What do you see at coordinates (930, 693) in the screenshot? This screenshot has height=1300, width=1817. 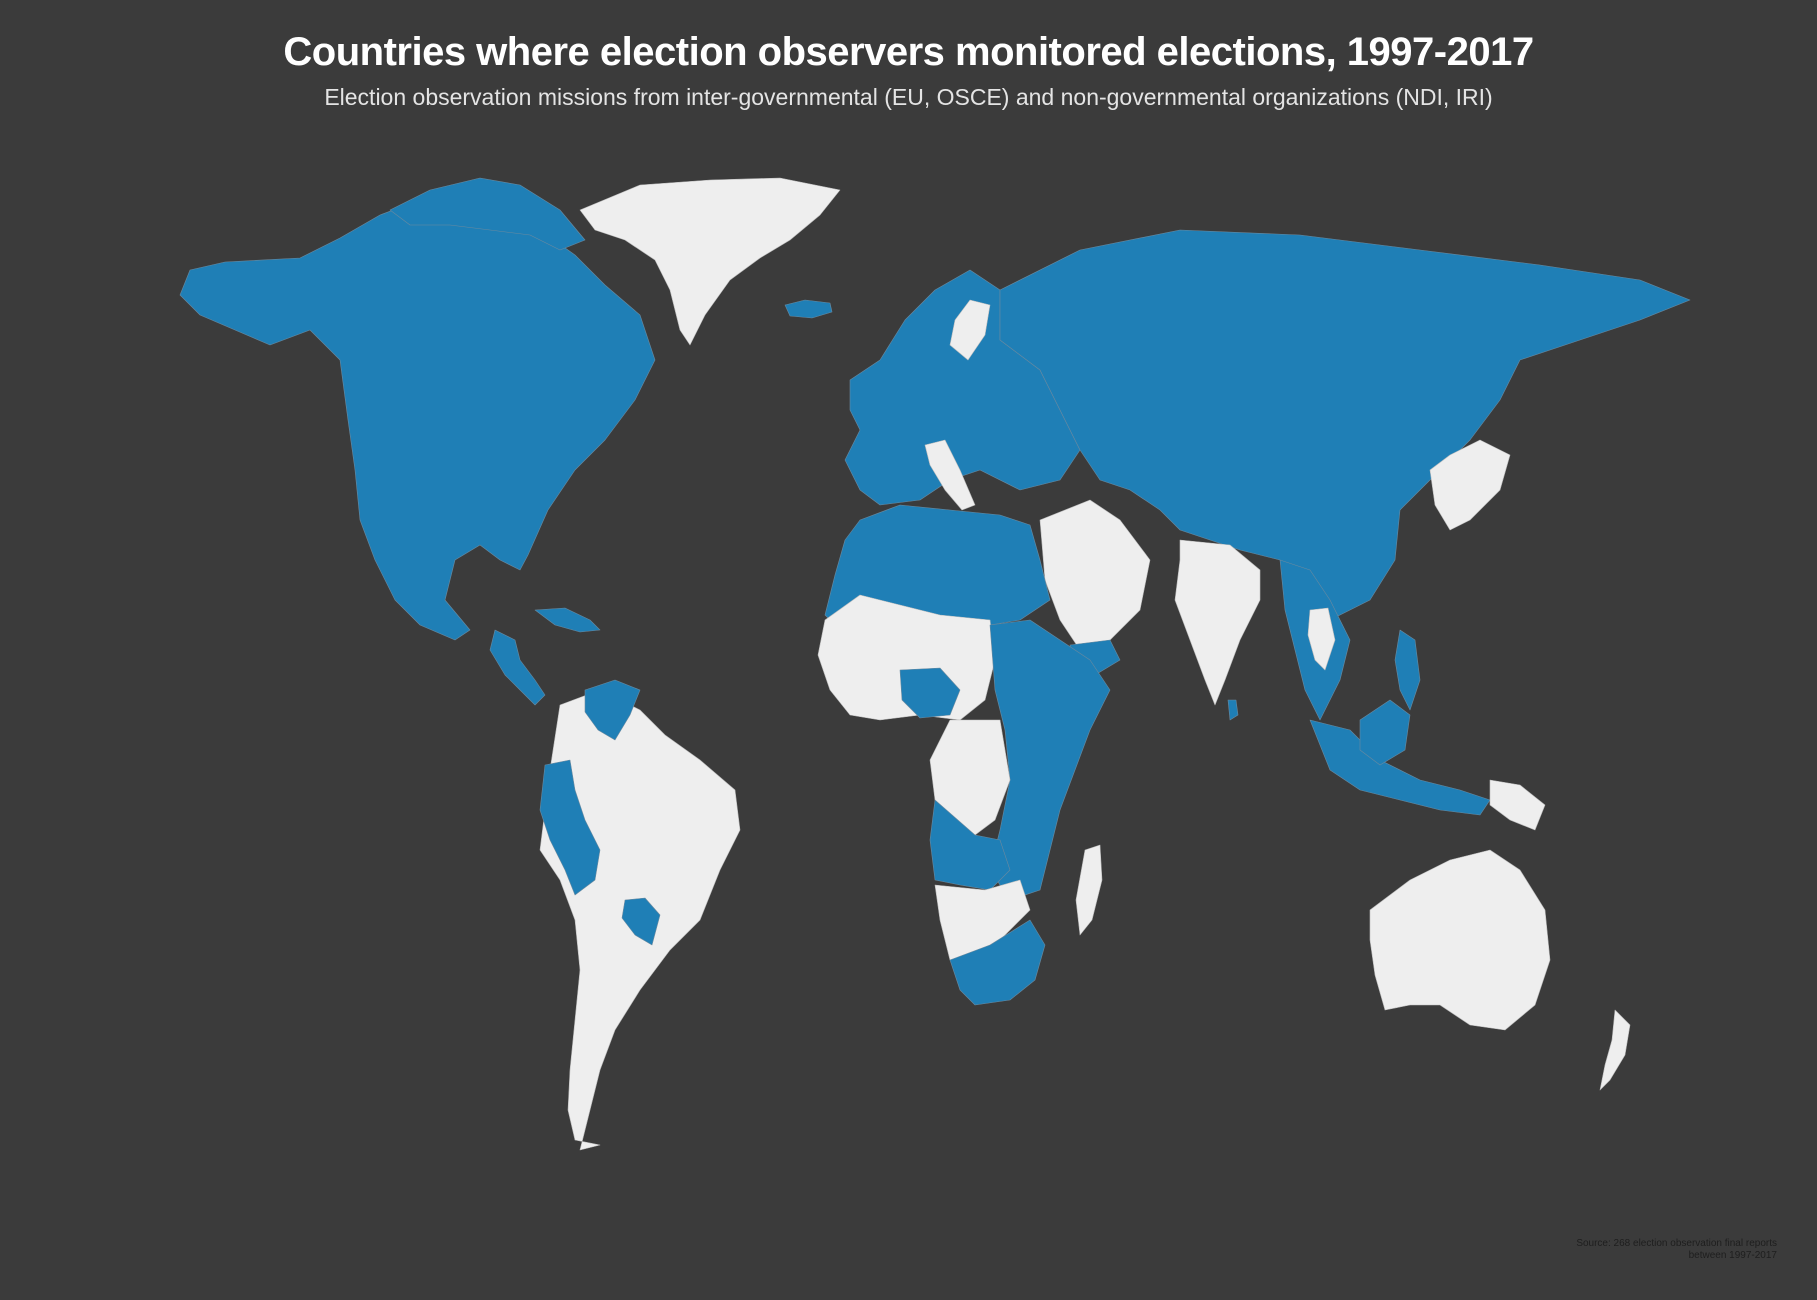 I see `region-nigeria` at bounding box center [930, 693].